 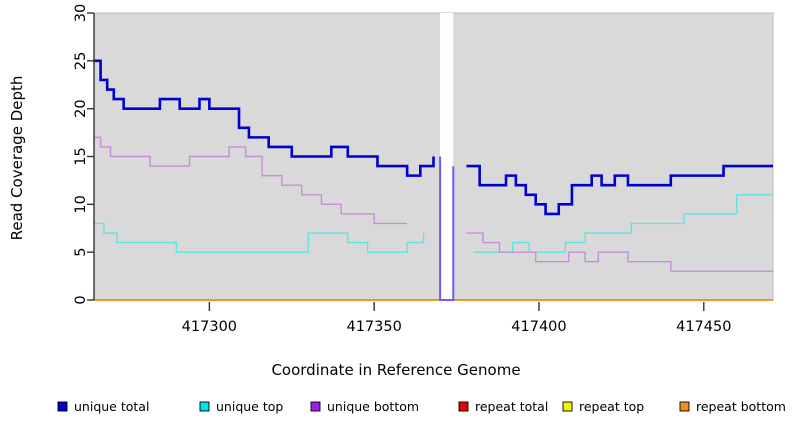 I want to click on y-tick-label: 15, so click(x=81, y=156).